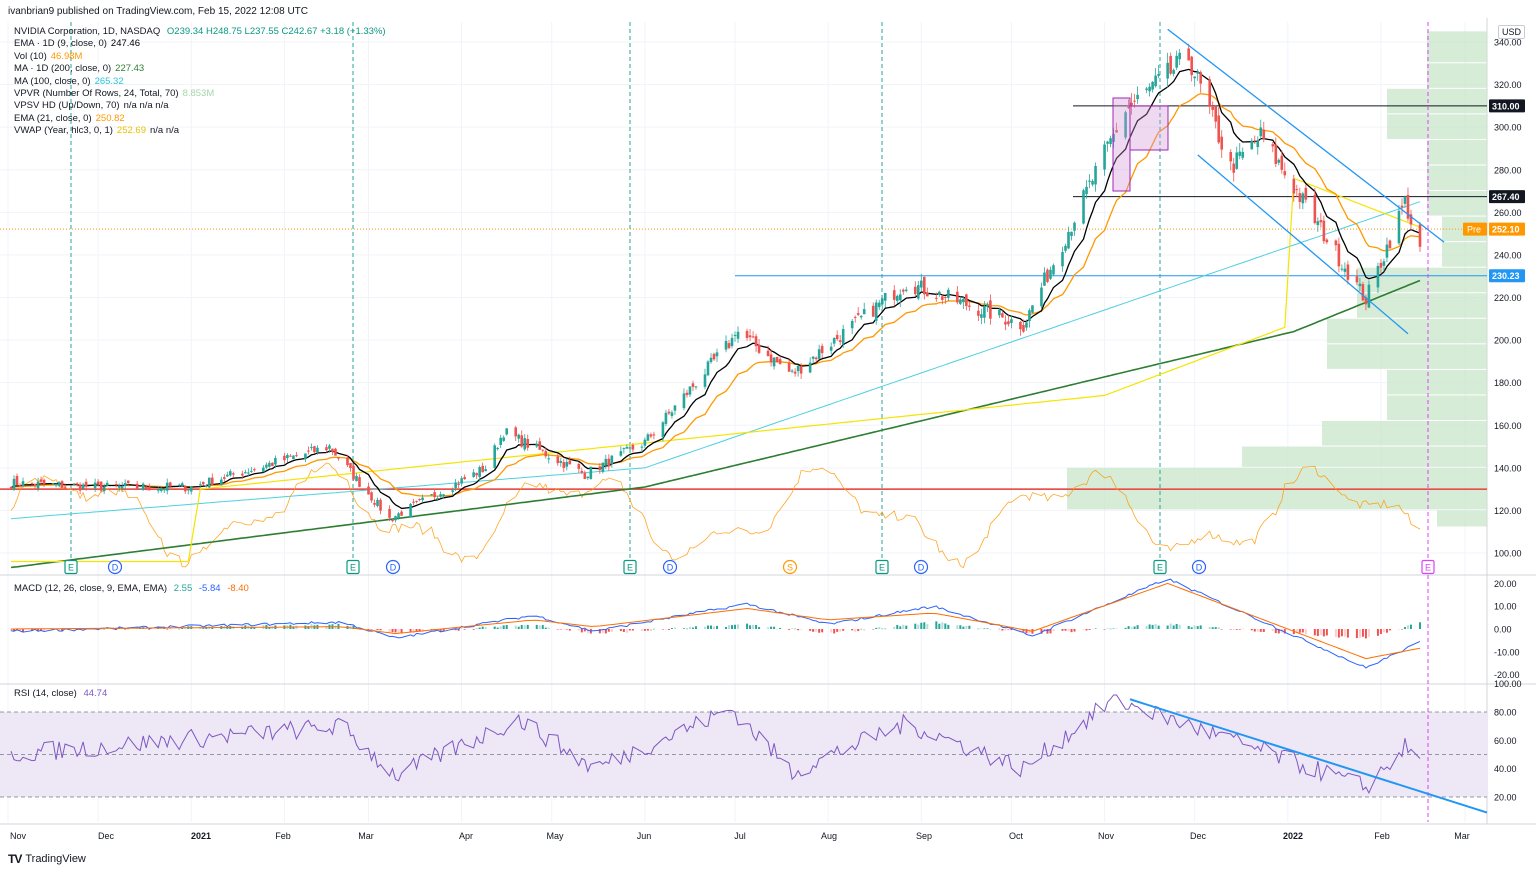 The height and width of the screenshot is (874, 1536). Describe the element at coordinates (1505, 607) in the screenshot. I see `macd-tick-label: 10.00` at that location.